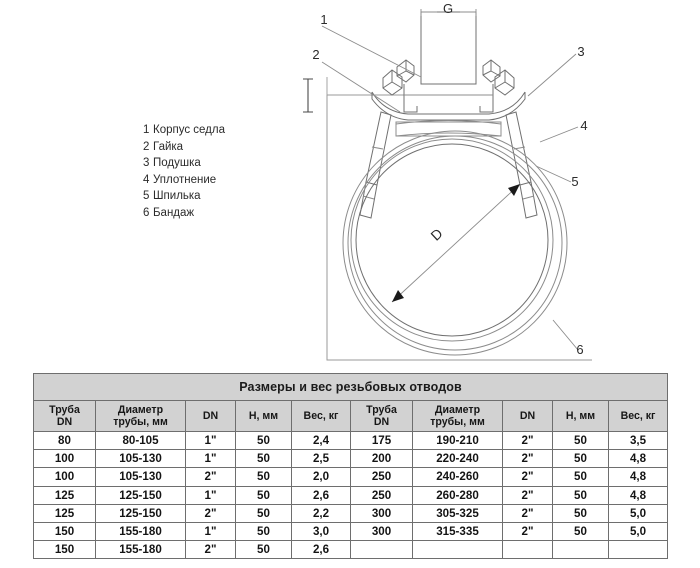 This screenshot has height=568, width=700. Describe the element at coordinates (436, 234) in the screenshot. I see `dimension-label-d: D` at that location.